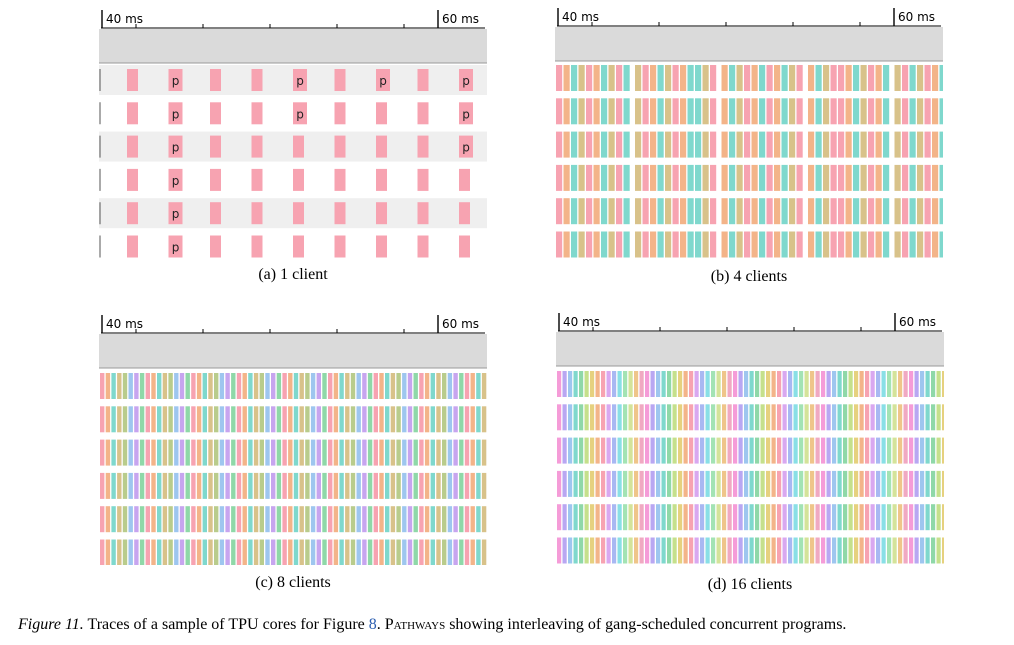 The height and width of the screenshot is (645, 1014). What do you see at coordinates (176, 181) in the screenshot?
I see `step-label: p` at bounding box center [176, 181].